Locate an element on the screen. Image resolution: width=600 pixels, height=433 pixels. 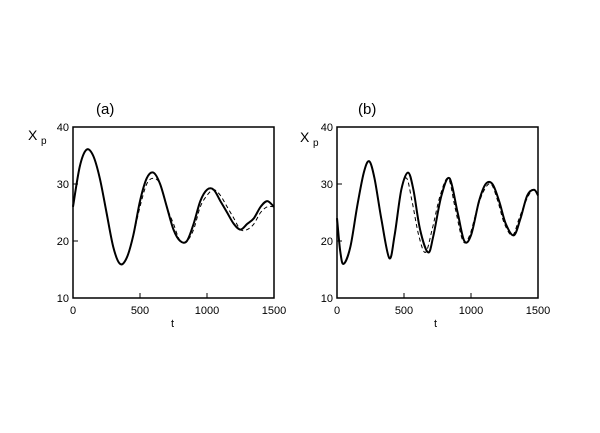
y-axis-title-sub-a: p is located at coordinates (44, 141).